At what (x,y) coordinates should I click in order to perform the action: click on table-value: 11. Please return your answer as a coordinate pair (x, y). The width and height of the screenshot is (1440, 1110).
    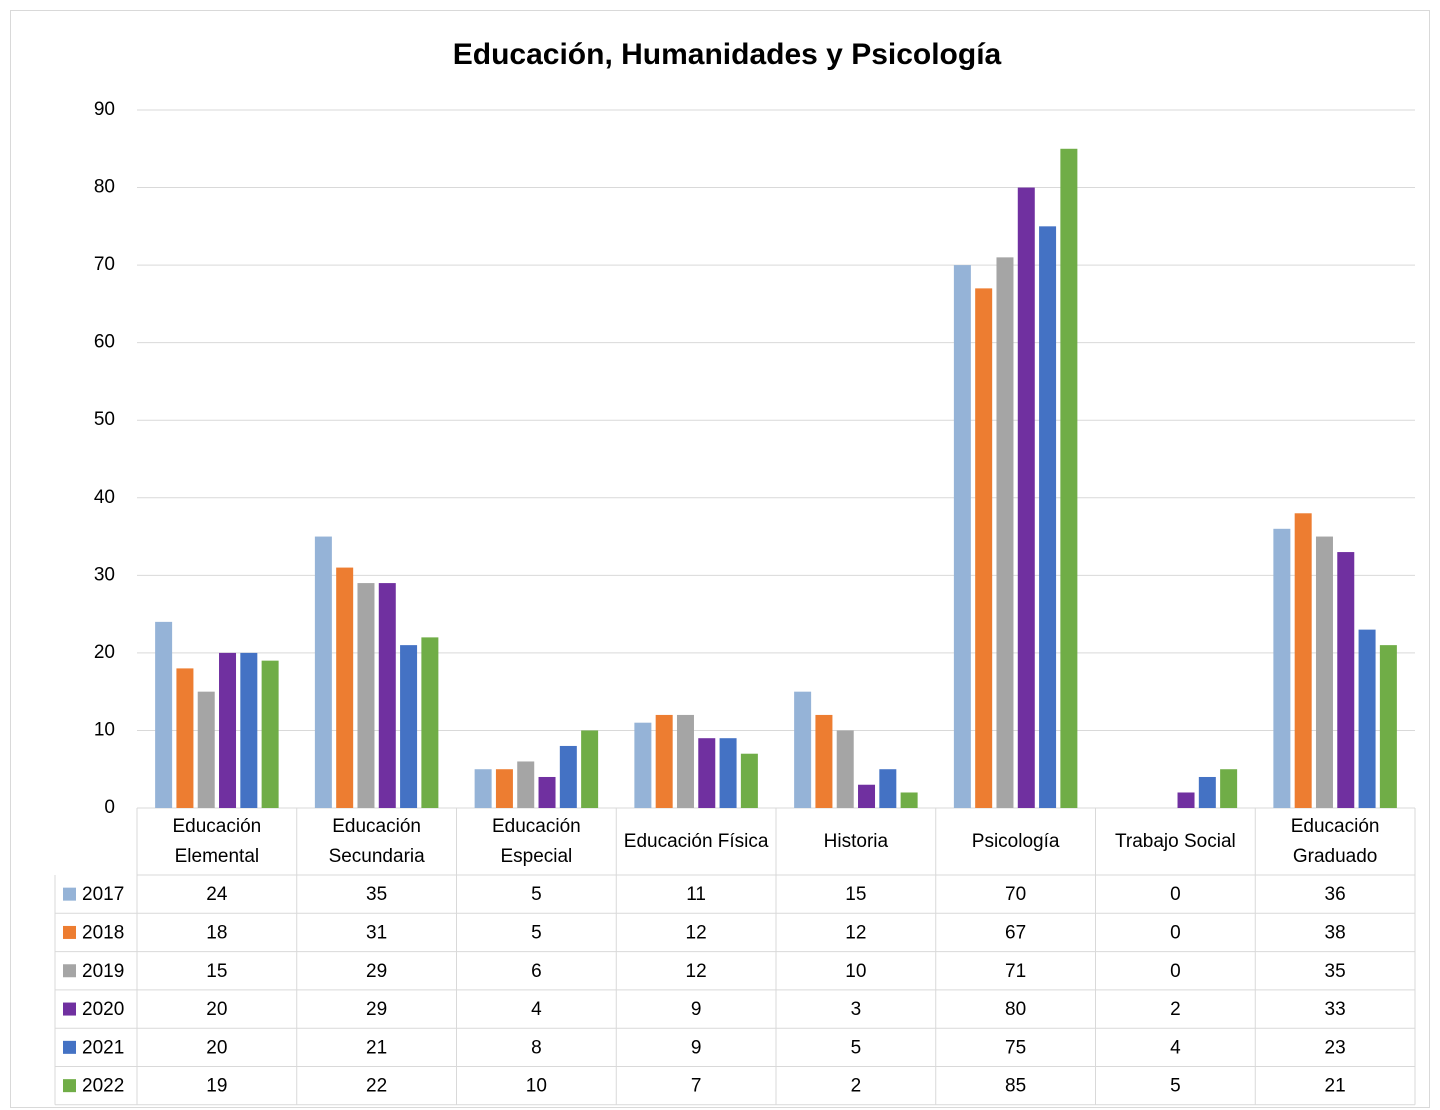
    Looking at the image, I should click on (696, 894).